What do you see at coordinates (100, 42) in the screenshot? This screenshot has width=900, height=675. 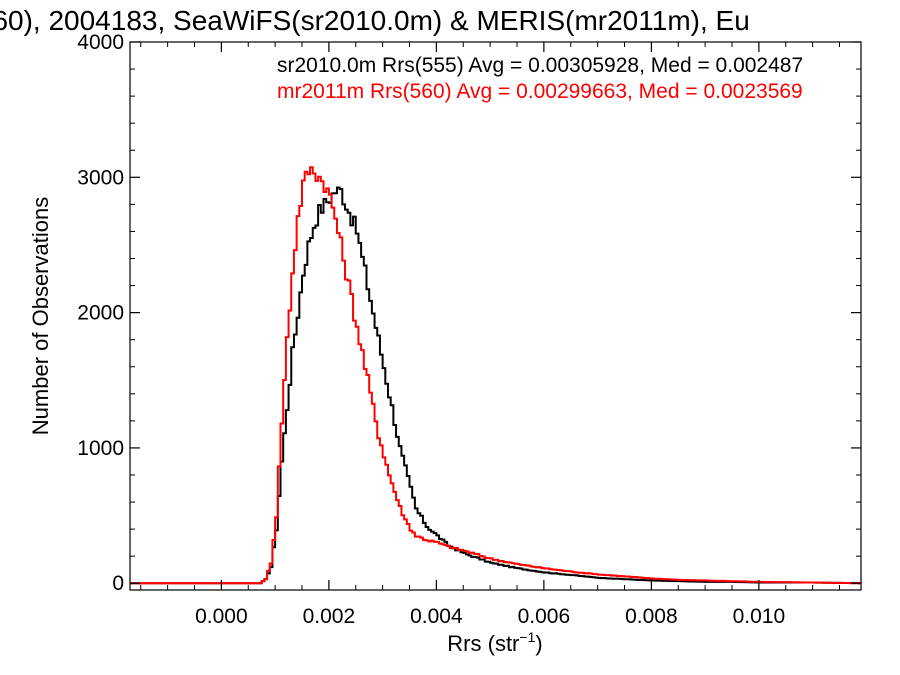 I see `y-tick-label: 4000` at bounding box center [100, 42].